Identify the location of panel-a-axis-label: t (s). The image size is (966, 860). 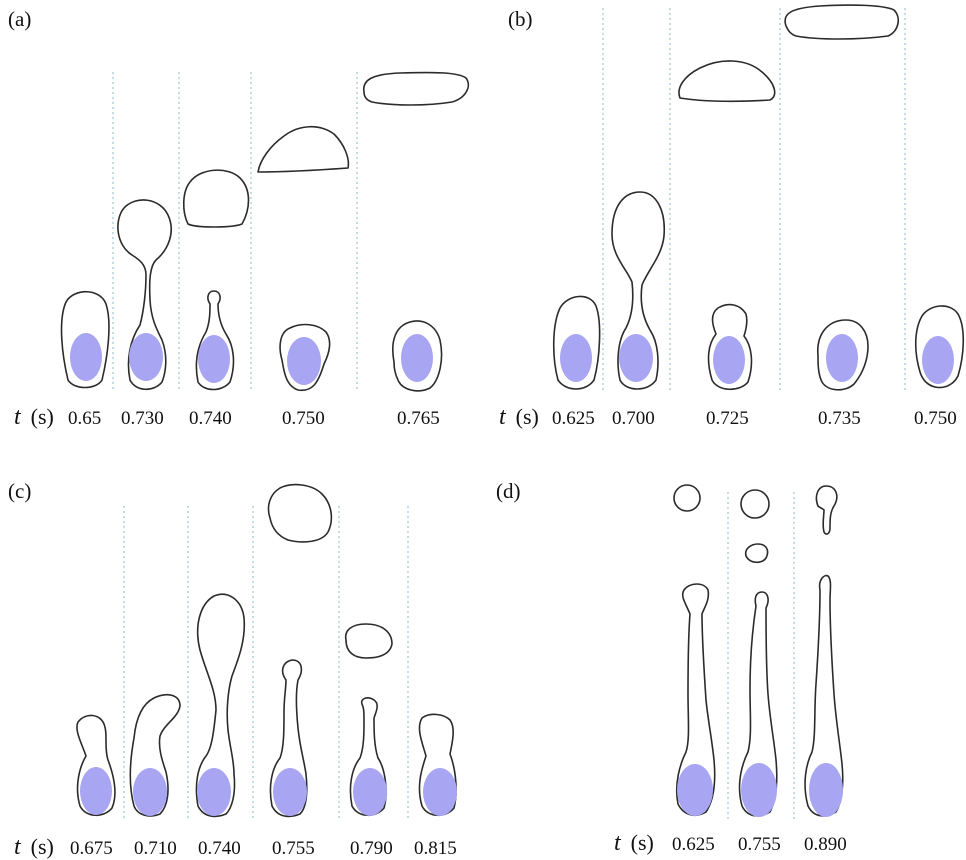
(34, 417).